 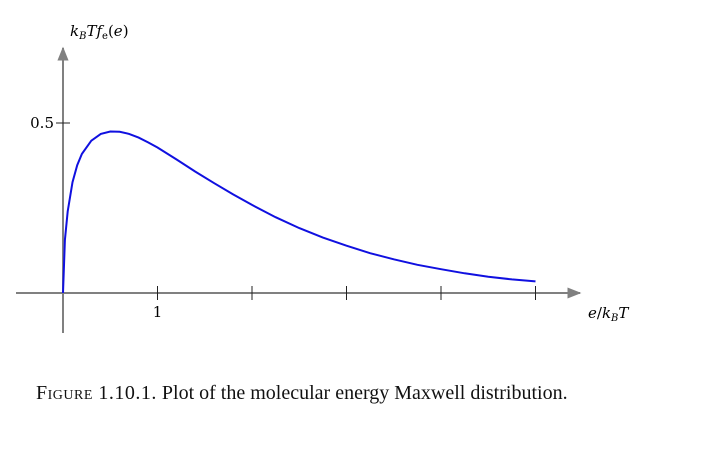 What do you see at coordinates (42, 123) in the screenshot?
I see `y-tick-label: 0.5` at bounding box center [42, 123].